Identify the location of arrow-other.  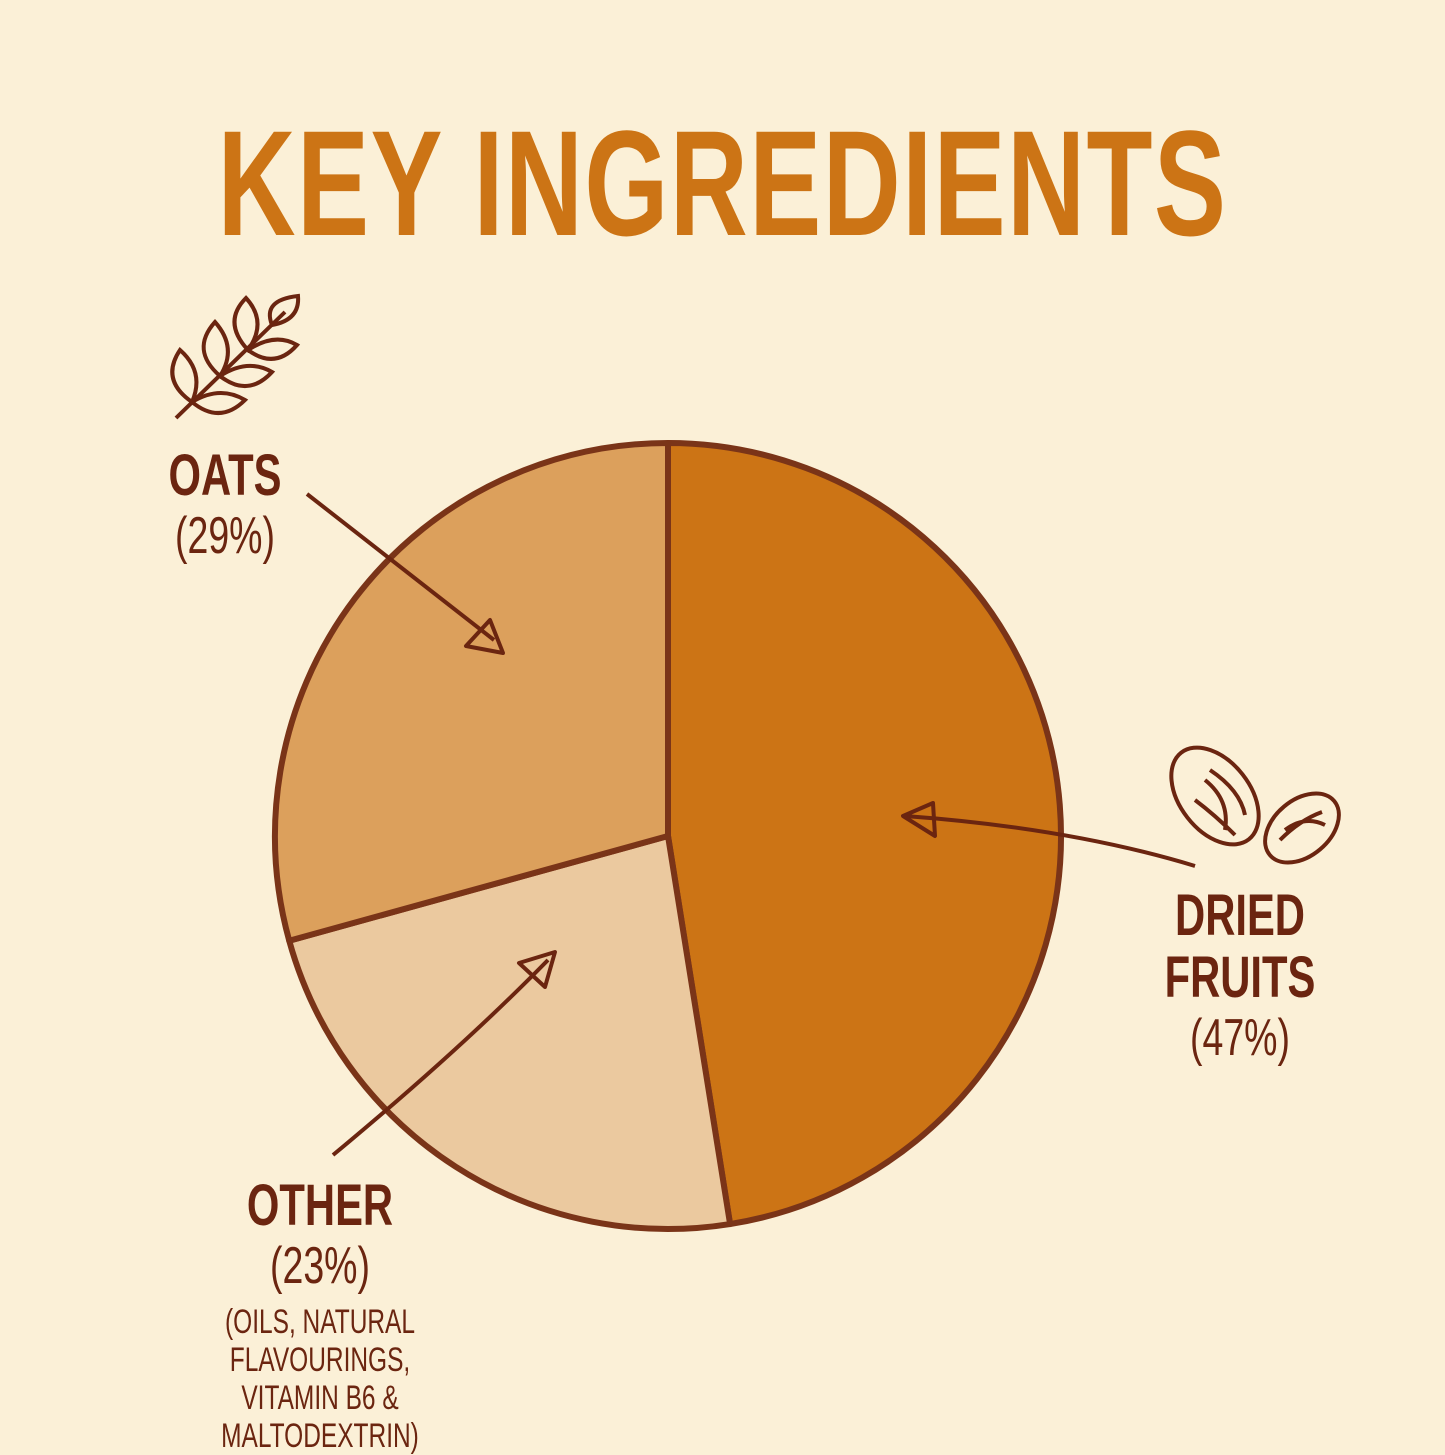
(444, 1053).